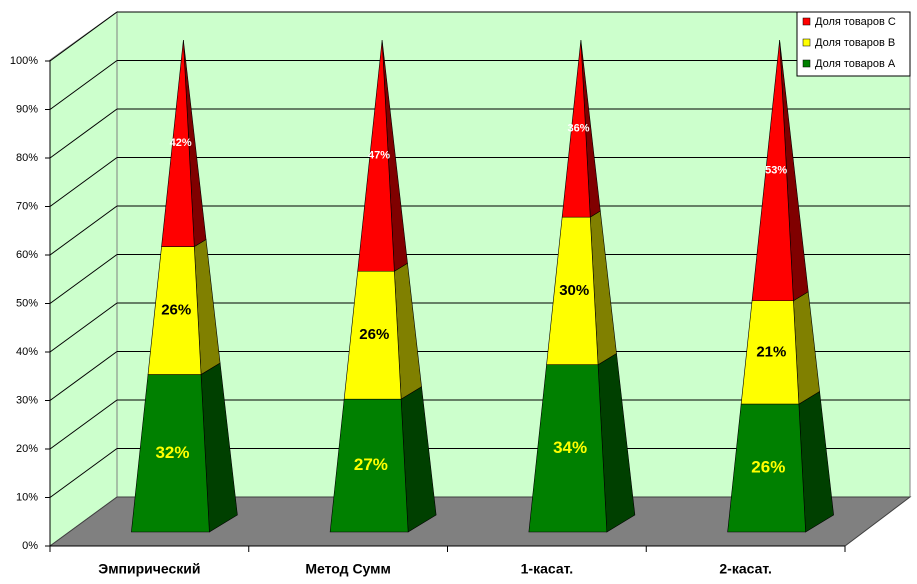 This screenshot has width=917, height=584. What do you see at coordinates (574, 290) in the screenshot?
I see `value-label: 30%` at bounding box center [574, 290].